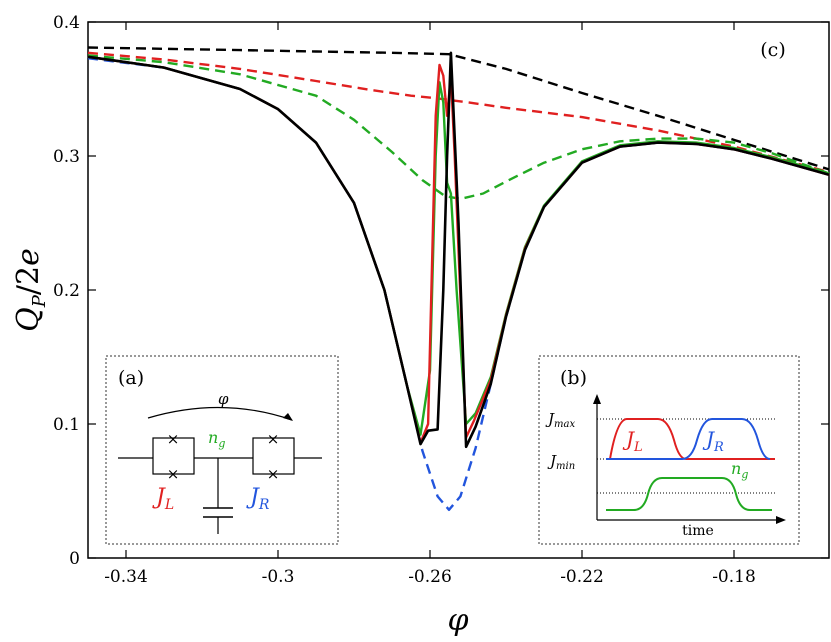  I want to click on inset-b-jmax: Jmax, so click(560, 420).